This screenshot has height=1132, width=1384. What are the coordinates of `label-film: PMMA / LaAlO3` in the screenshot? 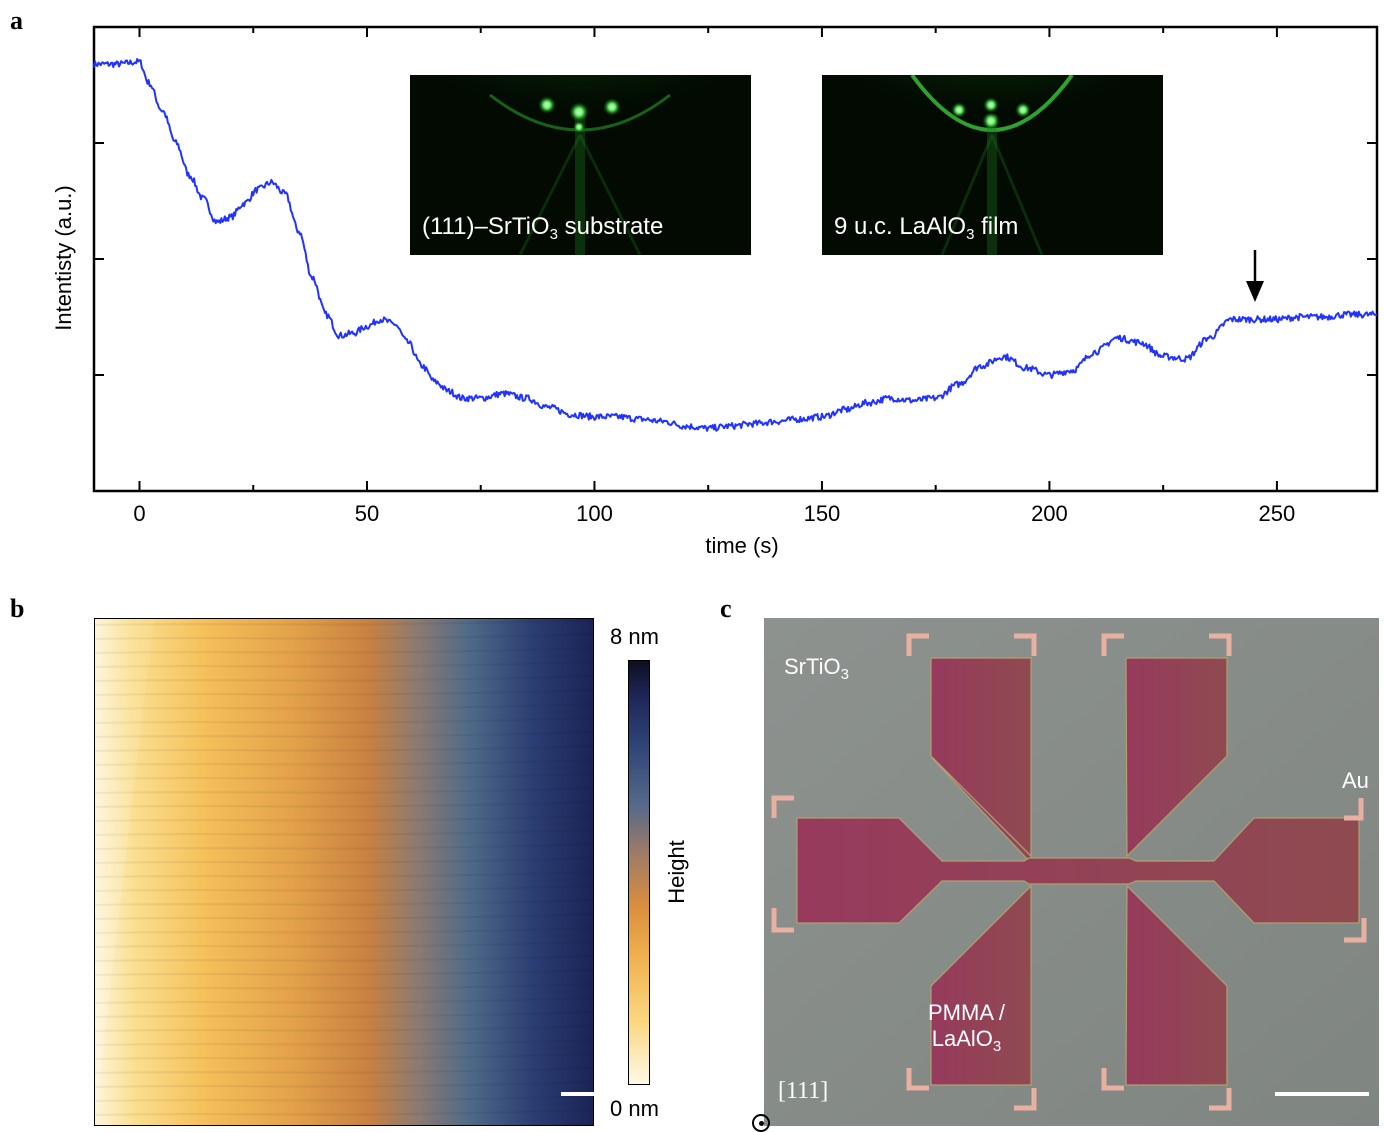 It's located at (967, 1027).